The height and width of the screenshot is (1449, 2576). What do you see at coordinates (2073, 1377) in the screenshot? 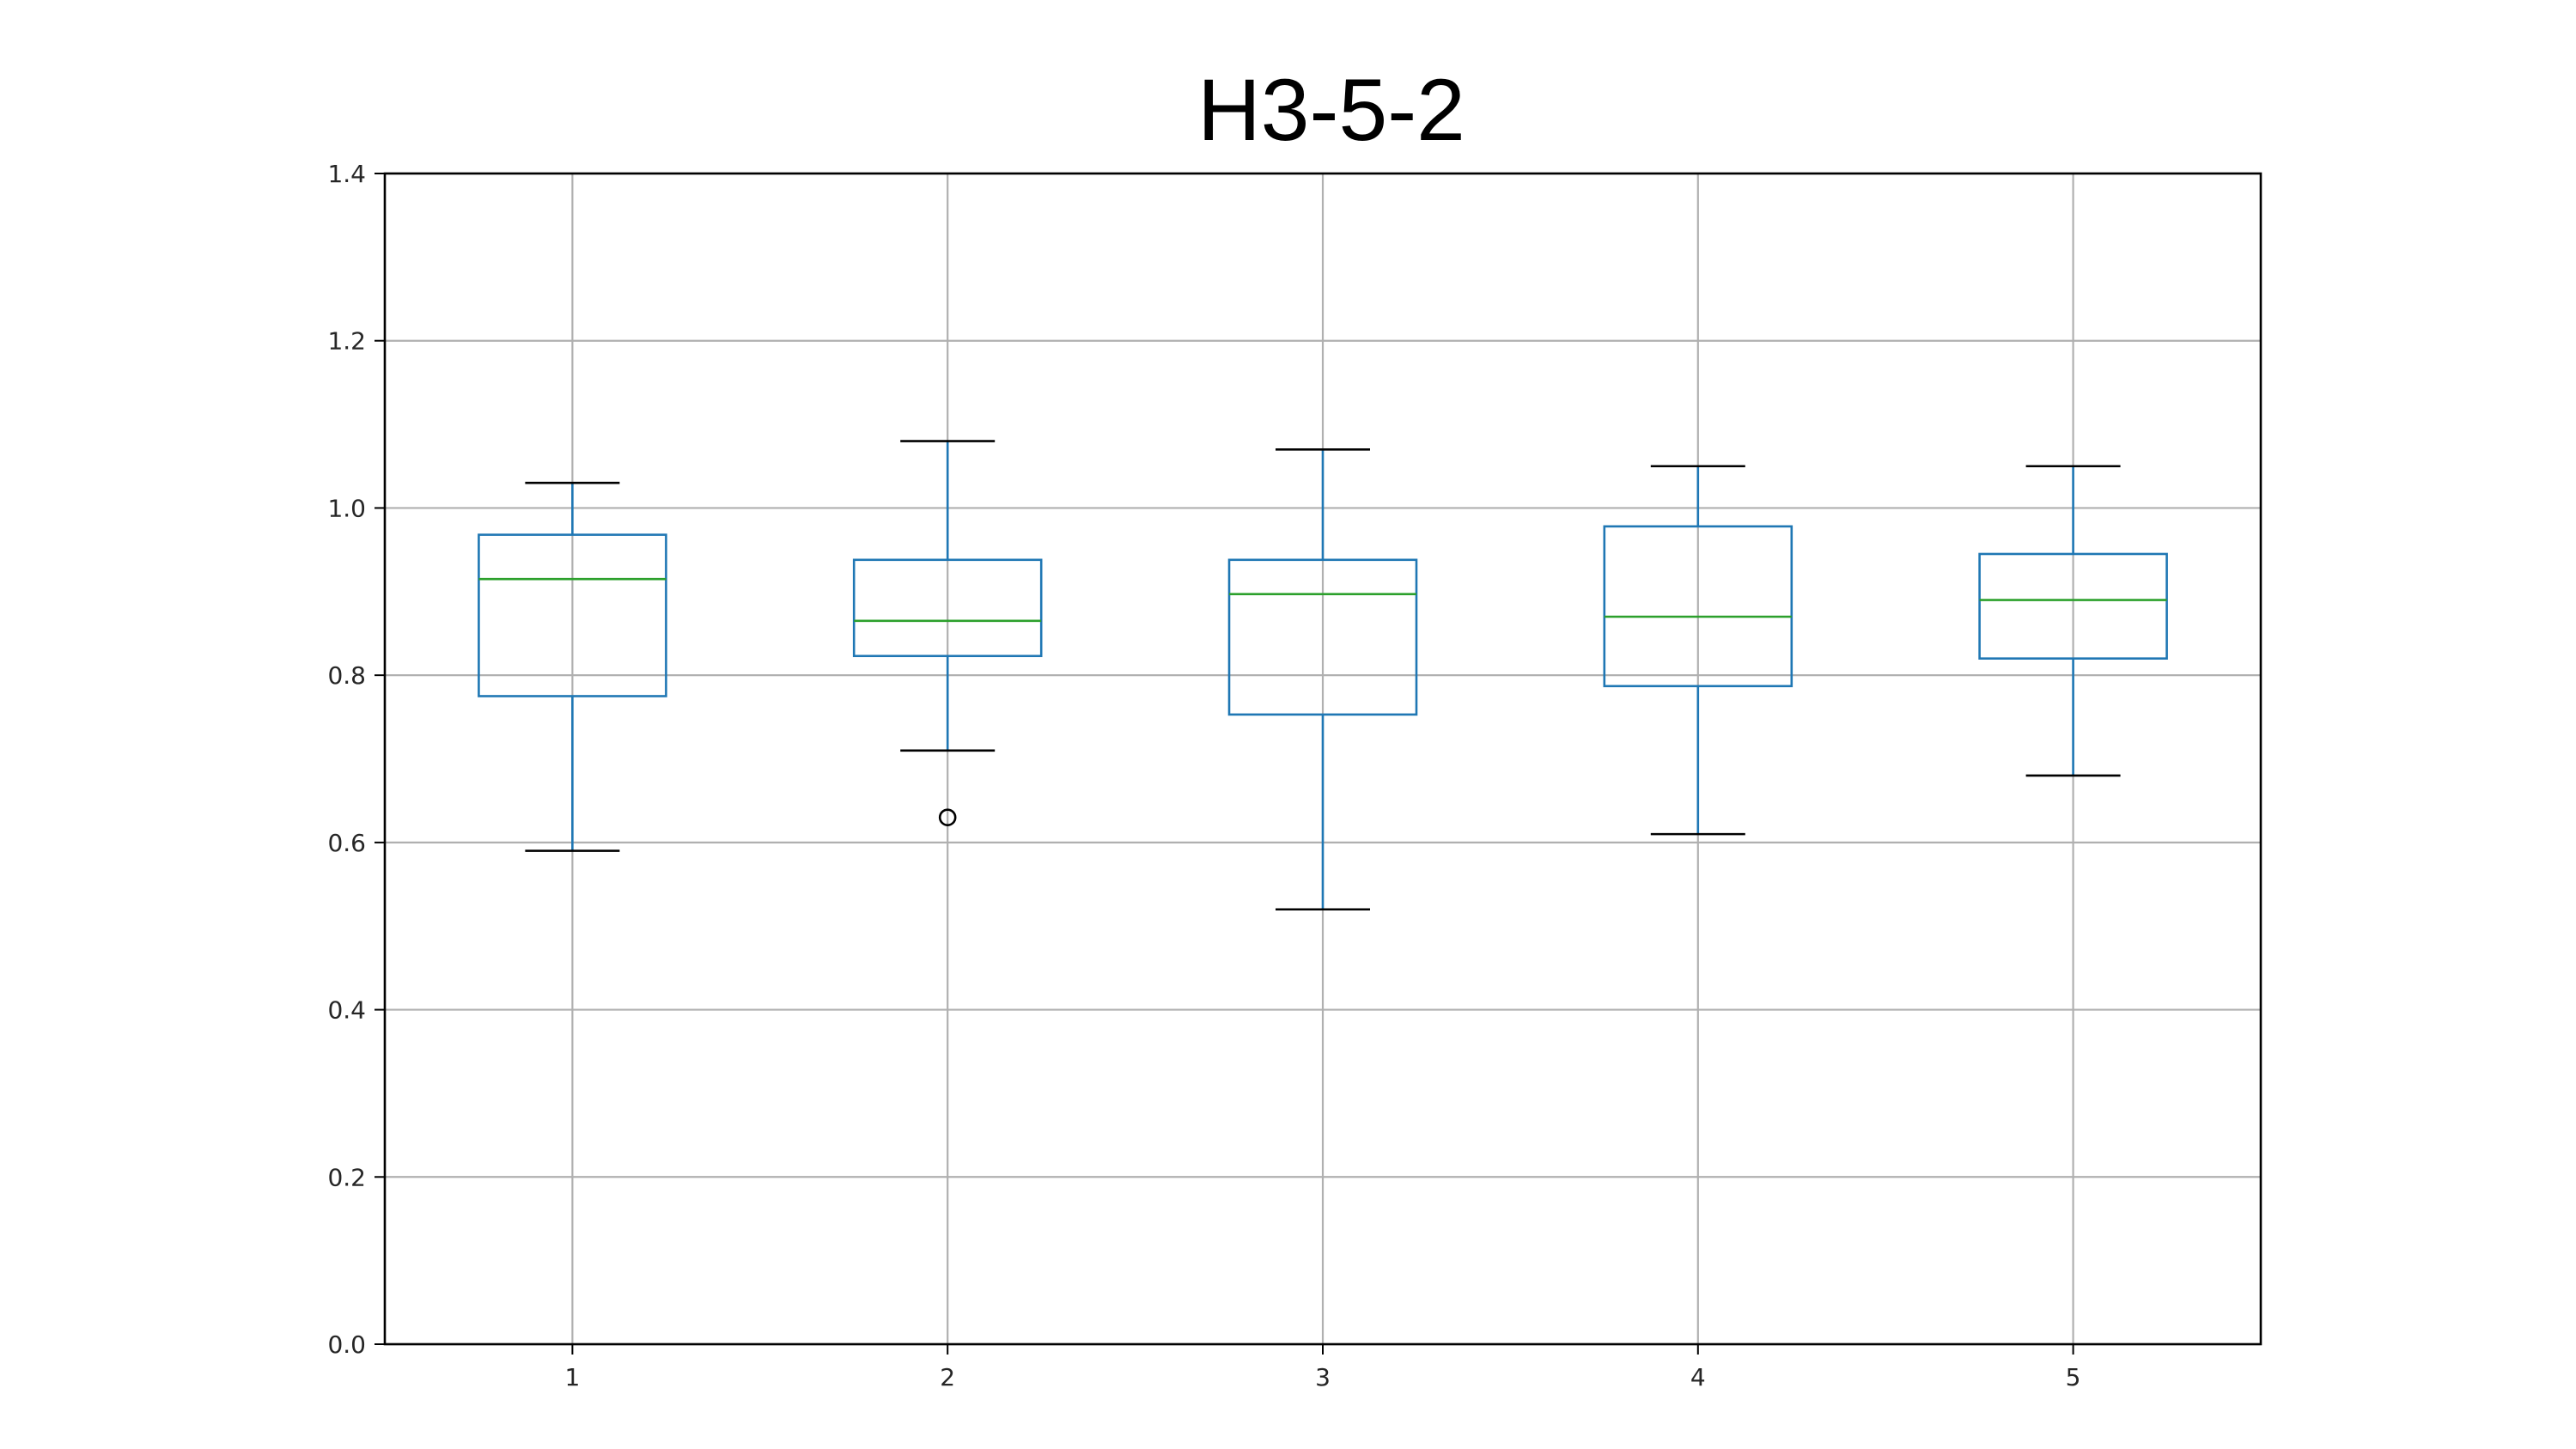
I see `x-tick-label: 5` at bounding box center [2073, 1377].